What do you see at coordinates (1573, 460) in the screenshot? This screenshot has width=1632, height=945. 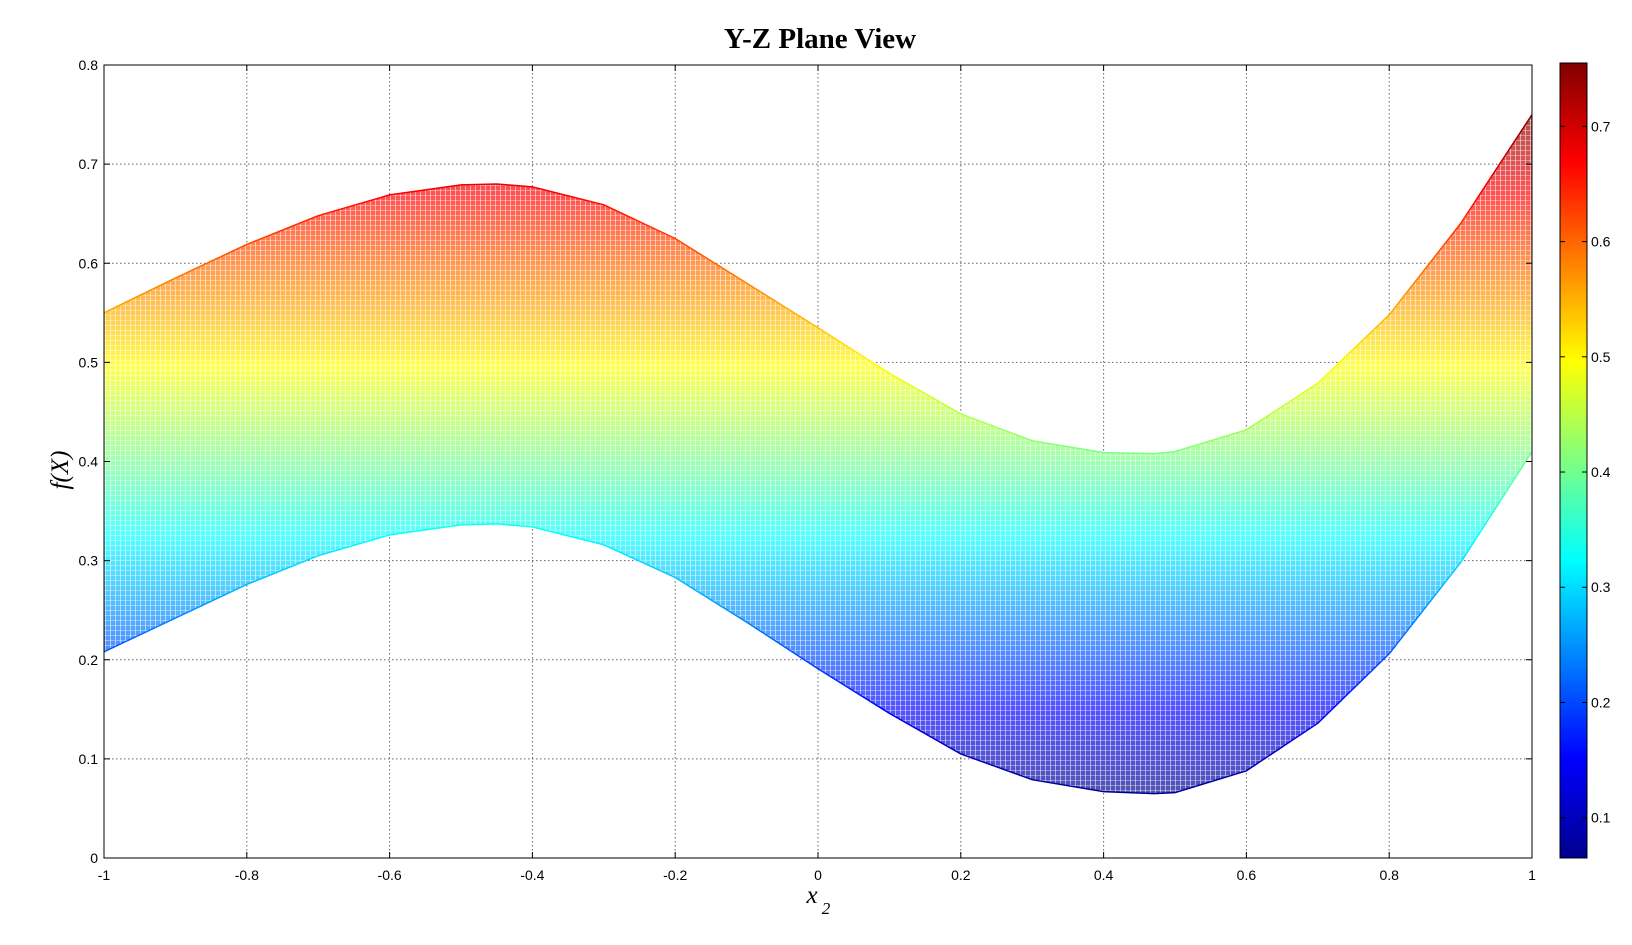 I see `colorbar-gradient` at bounding box center [1573, 460].